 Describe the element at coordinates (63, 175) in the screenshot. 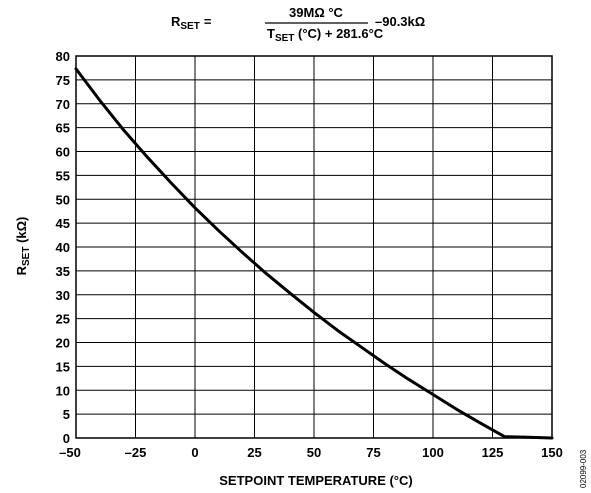

I see `y-tick-label: 55` at that location.